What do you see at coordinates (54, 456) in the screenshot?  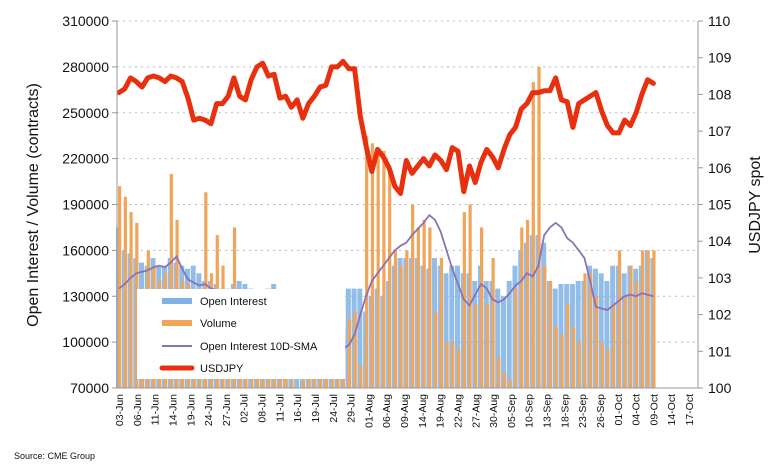 I see `source-note: Source: CME Group` at bounding box center [54, 456].